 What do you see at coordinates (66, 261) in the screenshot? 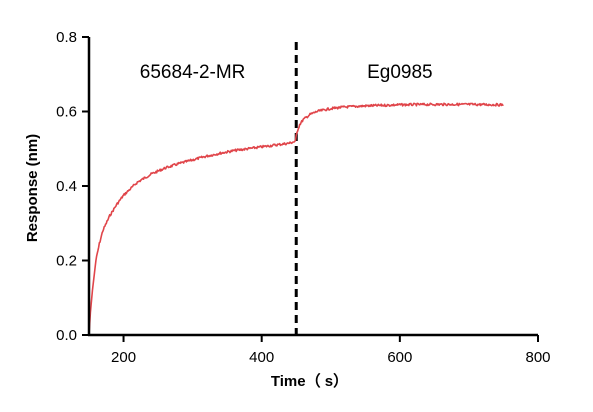
I see `y-tick-label: 0.2` at bounding box center [66, 261].